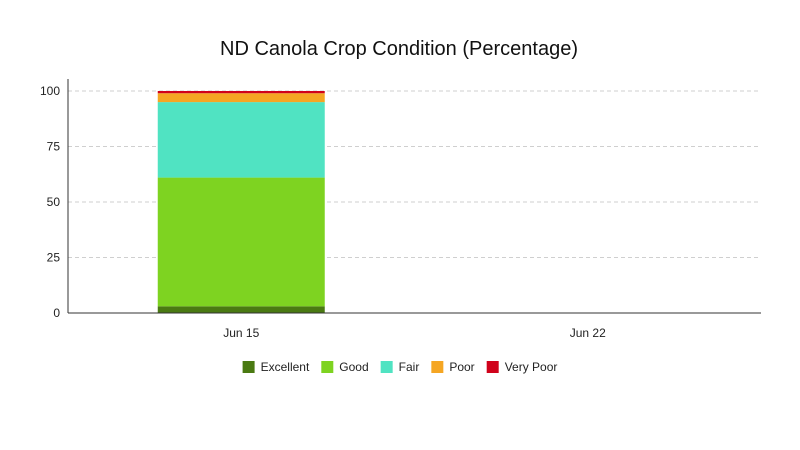 This screenshot has height=450, width=800. I want to click on bars, so click(241, 202).